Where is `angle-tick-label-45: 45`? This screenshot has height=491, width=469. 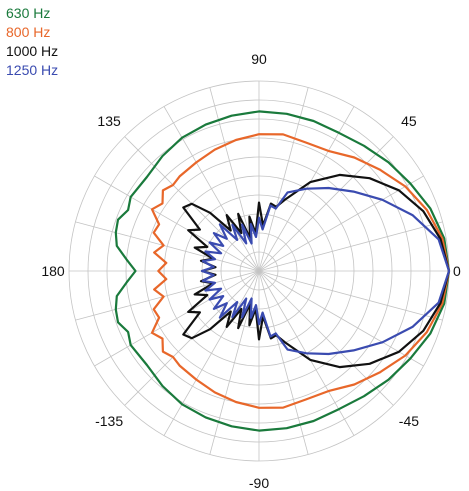 angle-tick-label-45: 45 is located at coordinates (409, 121).